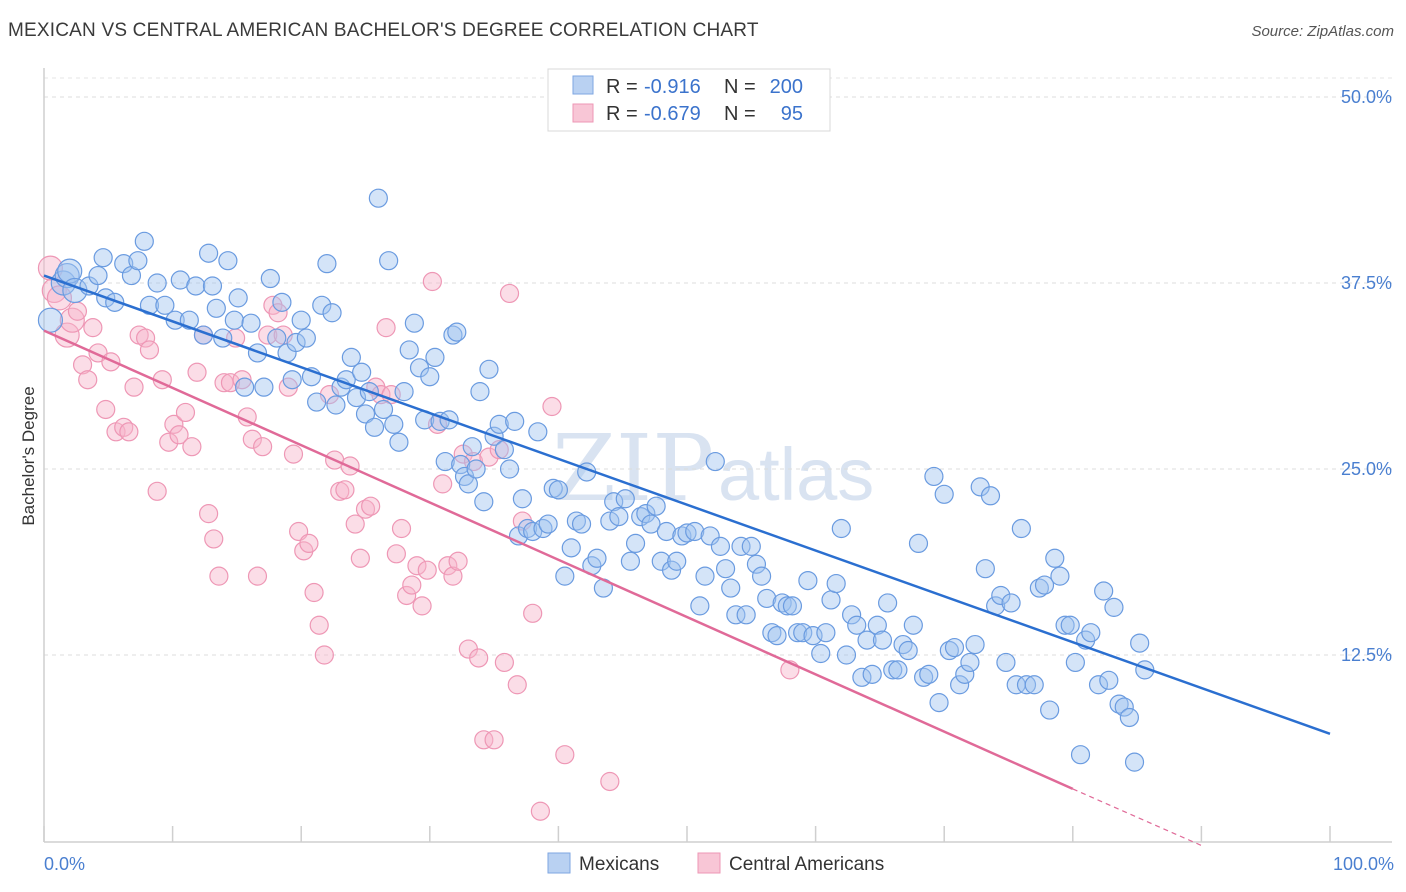 The height and width of the screenshot is (892, 1406). I want to click on x-tick-label-100: 100.0%, so click(1363, 864).